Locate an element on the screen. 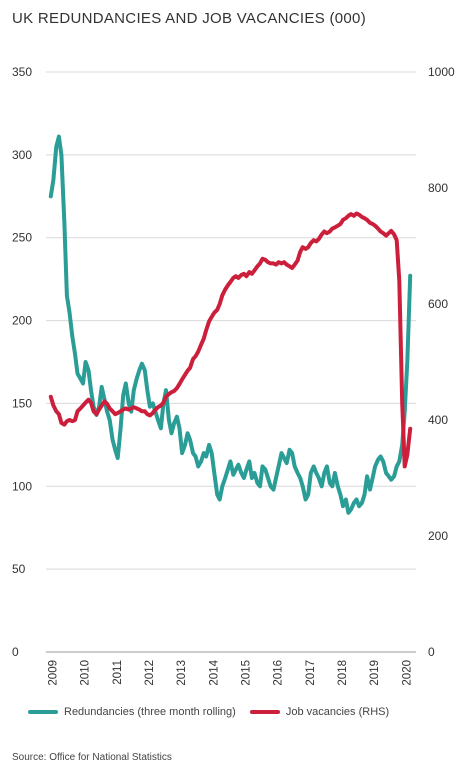  x-tick-label: 2012 is located at coordinates (150, 673).